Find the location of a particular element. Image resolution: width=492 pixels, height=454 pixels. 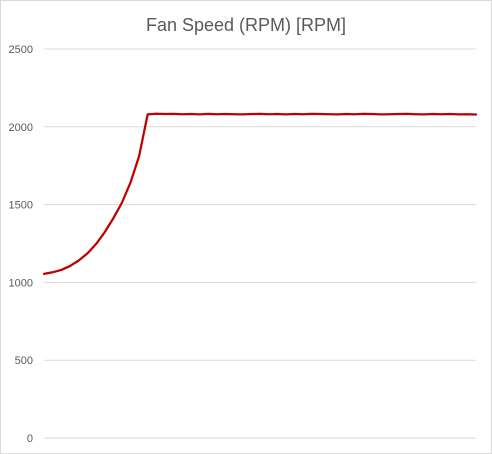

y-tick-label: 2000 is located at coordinates (21, 128).